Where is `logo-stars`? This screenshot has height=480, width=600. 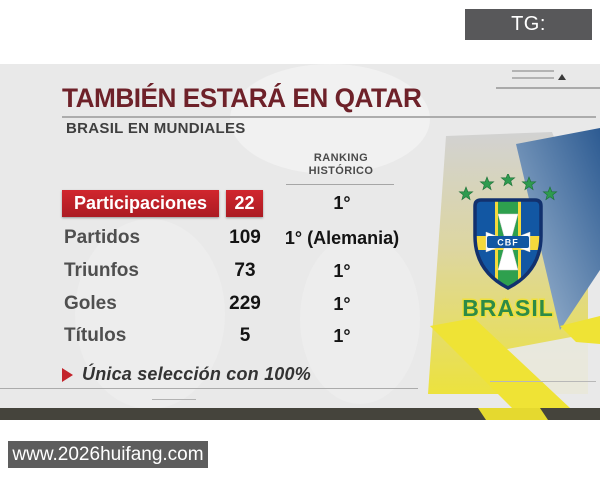 logo-stars is located at coordinates (508, 187).